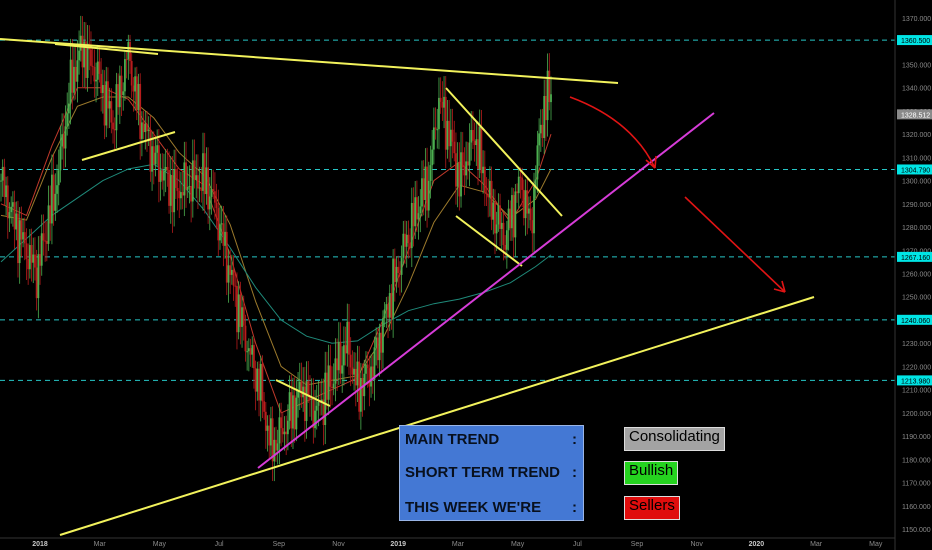 Image resolution: width=932 pixels, height=550 pixels. I want to click on price-tick-label-11: 1260.000, so click(916, 275).